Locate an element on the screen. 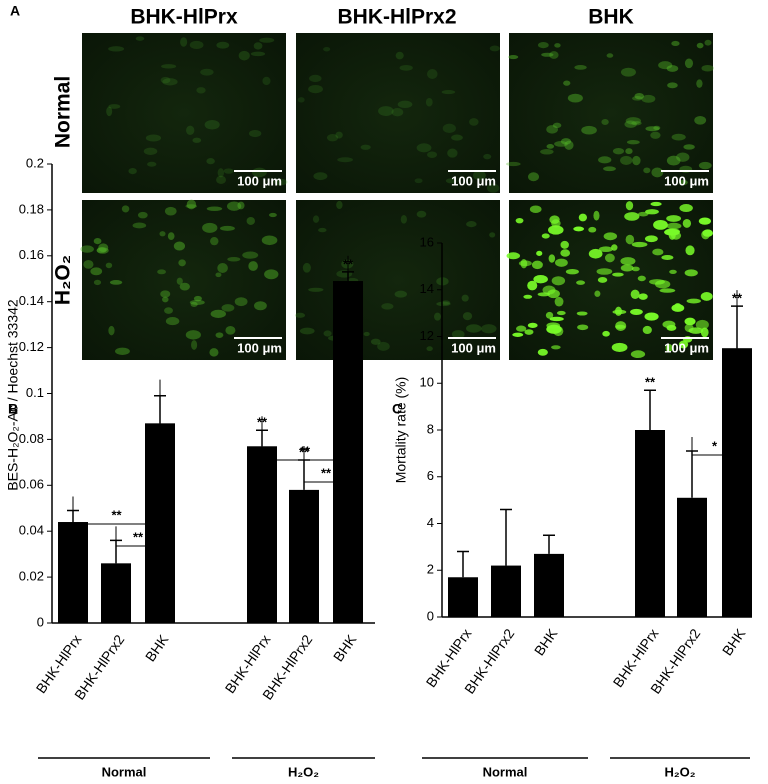  y-tick-label: 10 is located at coordinates (427, 382).